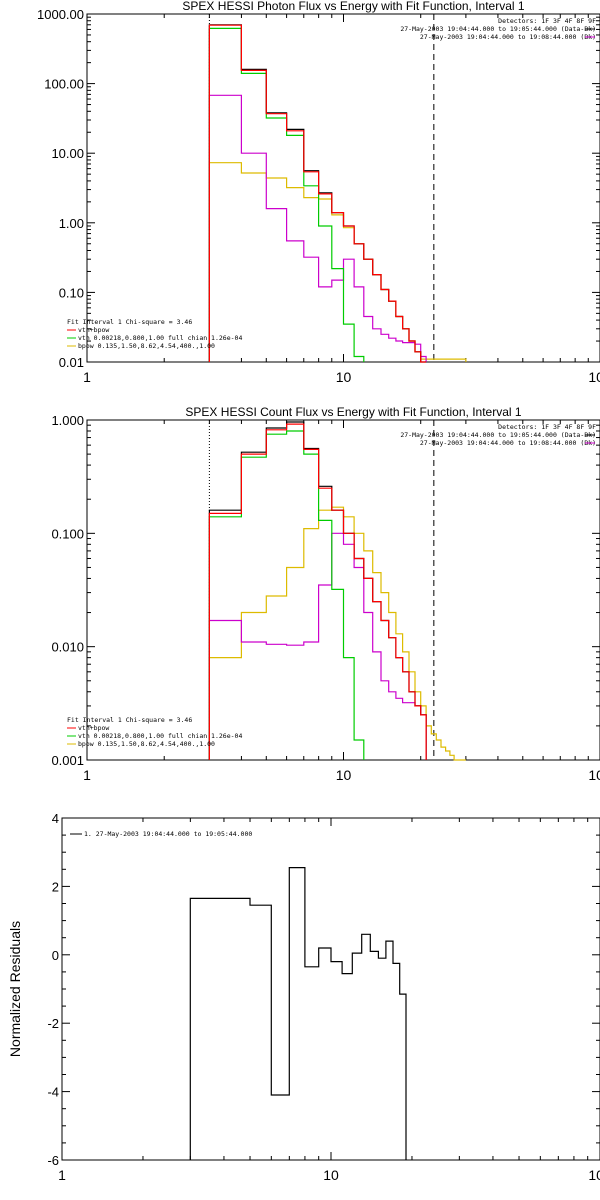 This screenshot has height=1200, width=600. I want to click on y-tick-label: 10.00, so click(67, 153).